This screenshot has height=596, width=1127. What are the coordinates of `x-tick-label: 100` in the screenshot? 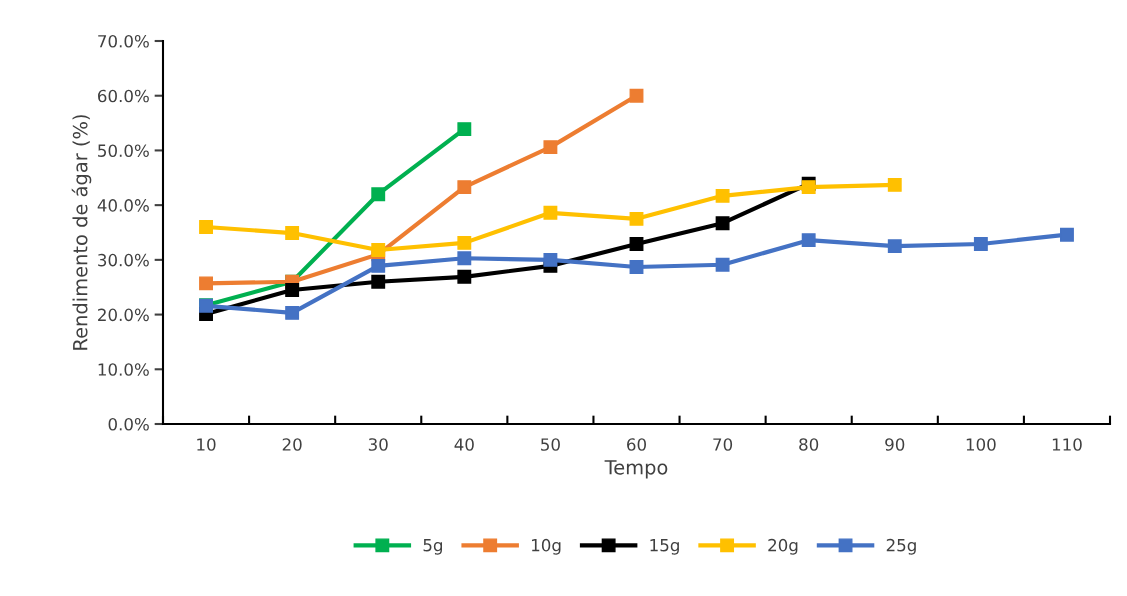 It's located at (981, 444).